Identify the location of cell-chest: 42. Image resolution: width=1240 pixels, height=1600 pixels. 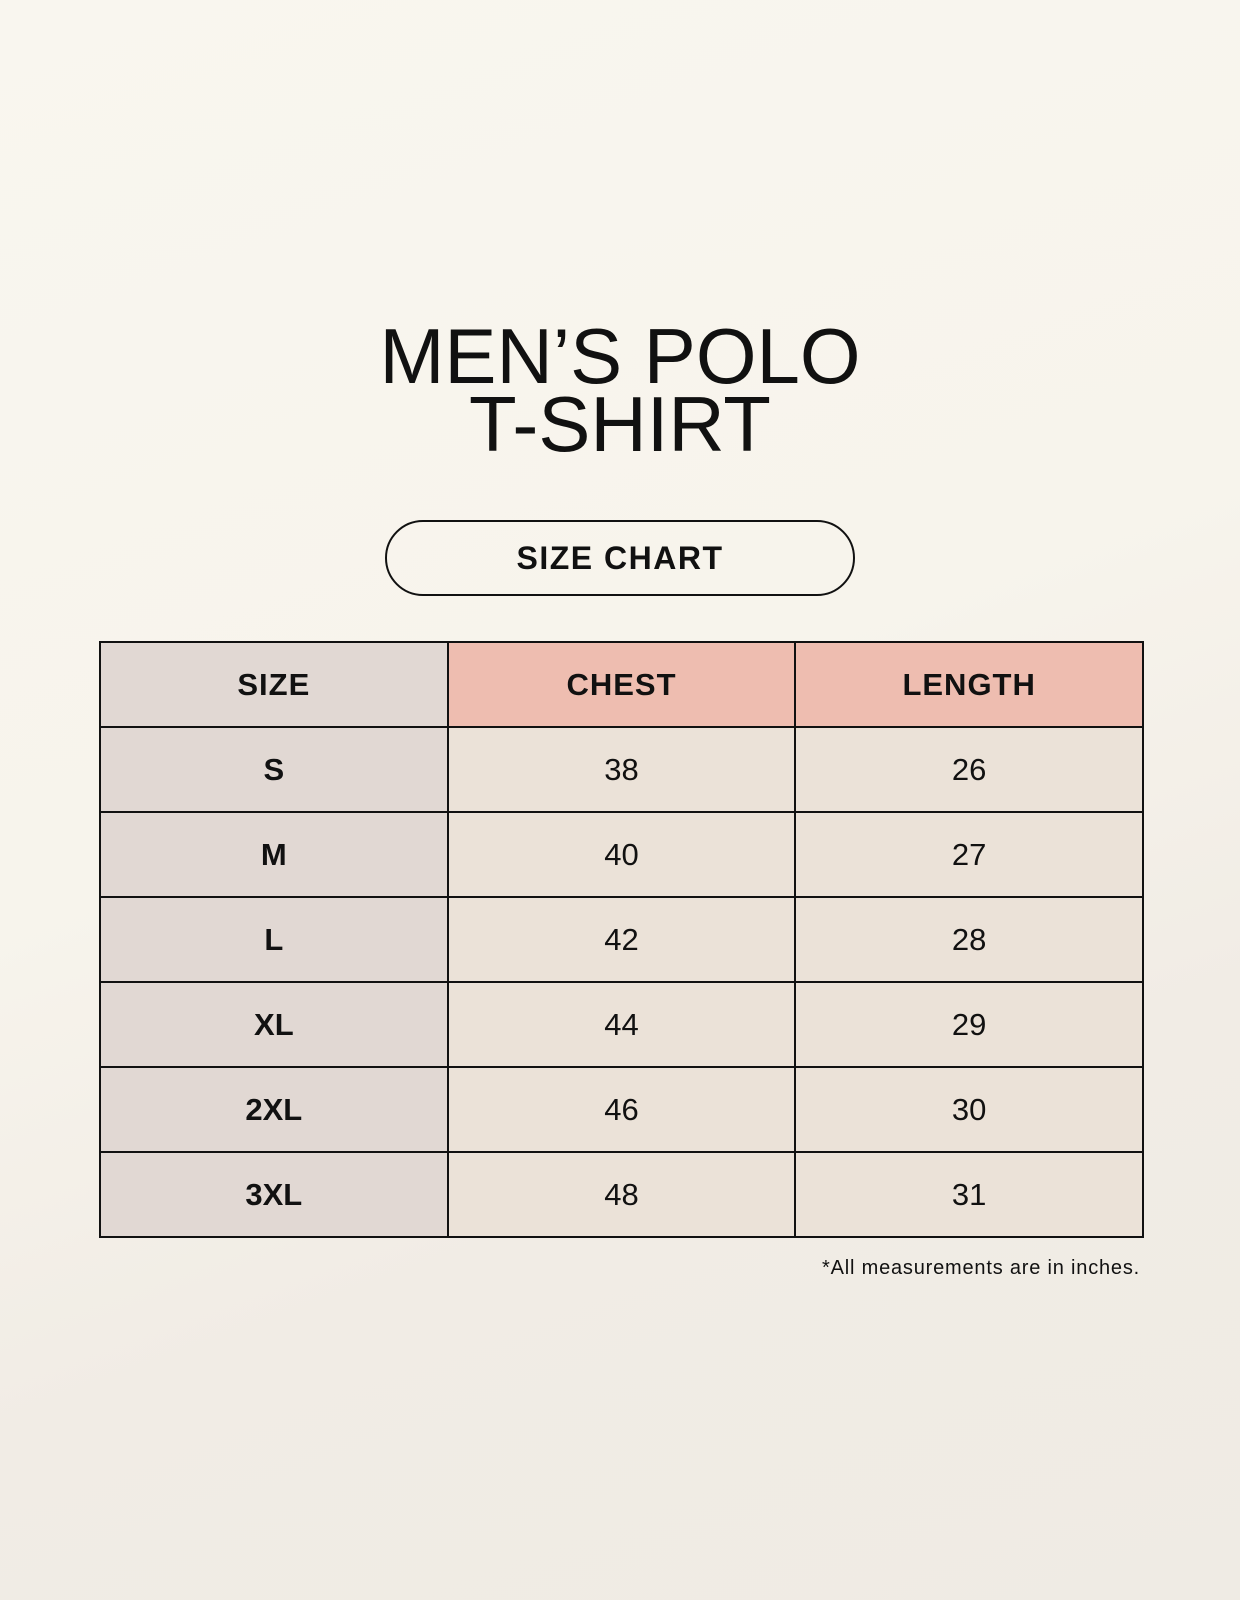
(621, 939).